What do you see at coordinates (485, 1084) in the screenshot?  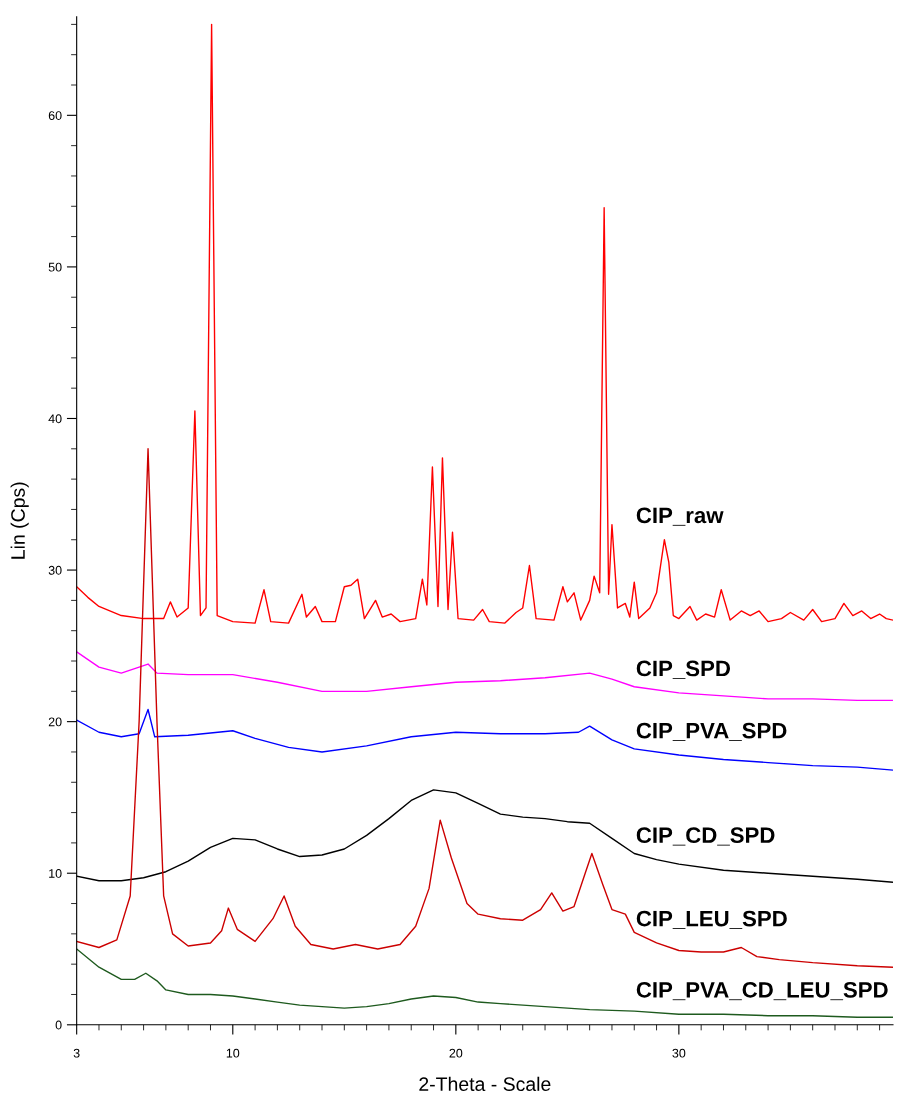 I see `x-axis-title: 2-Theta - Scale` at bounding box center [485, 1084].